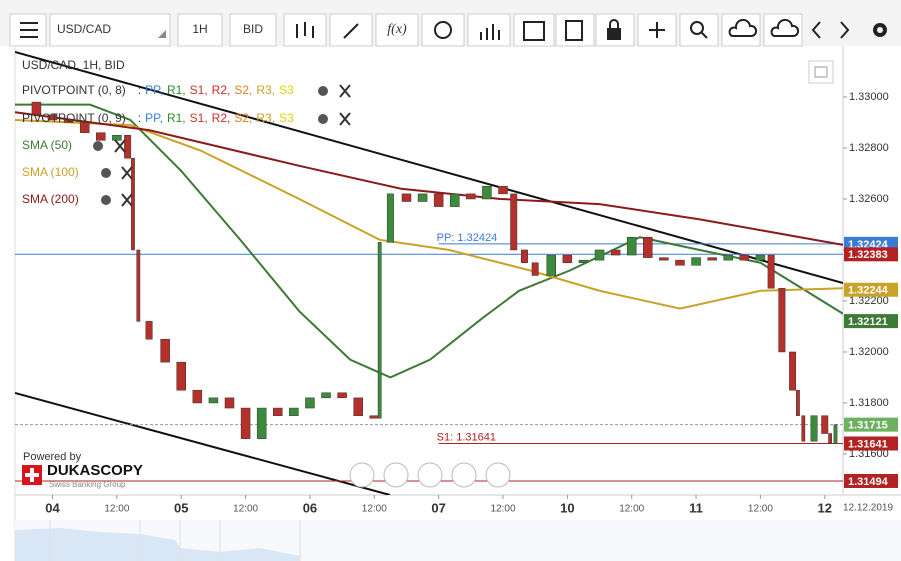 This screenshot has height=561, width=901. What do you see at coordinates (880, 30) in the screenshot?
I see `settings-button` at bounding box center [880, 30].